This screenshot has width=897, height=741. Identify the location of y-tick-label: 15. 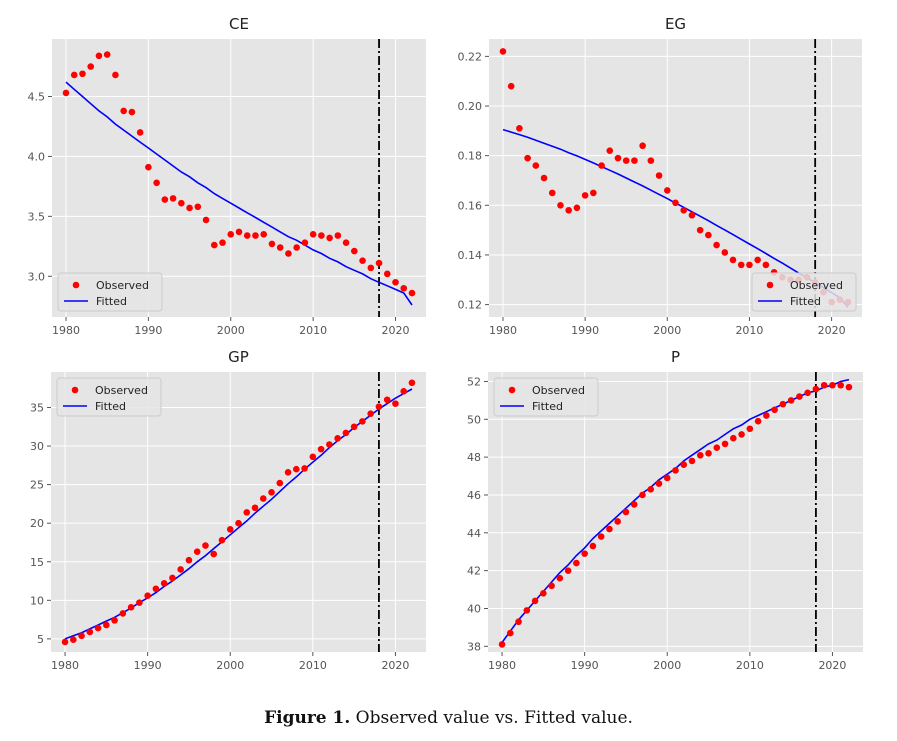
(37, 562).